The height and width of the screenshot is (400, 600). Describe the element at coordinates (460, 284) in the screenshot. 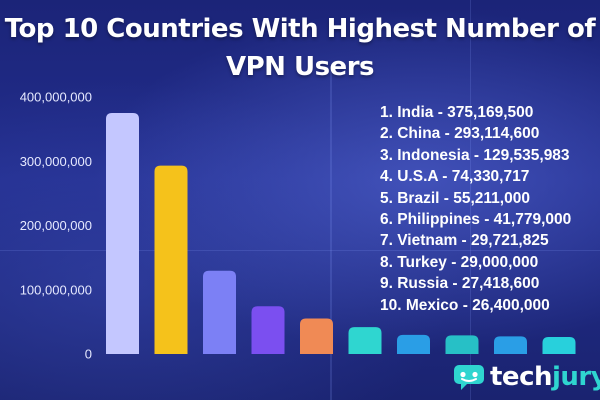

I see `country-list-item: 9. Russia - 27,418,600` at that location.